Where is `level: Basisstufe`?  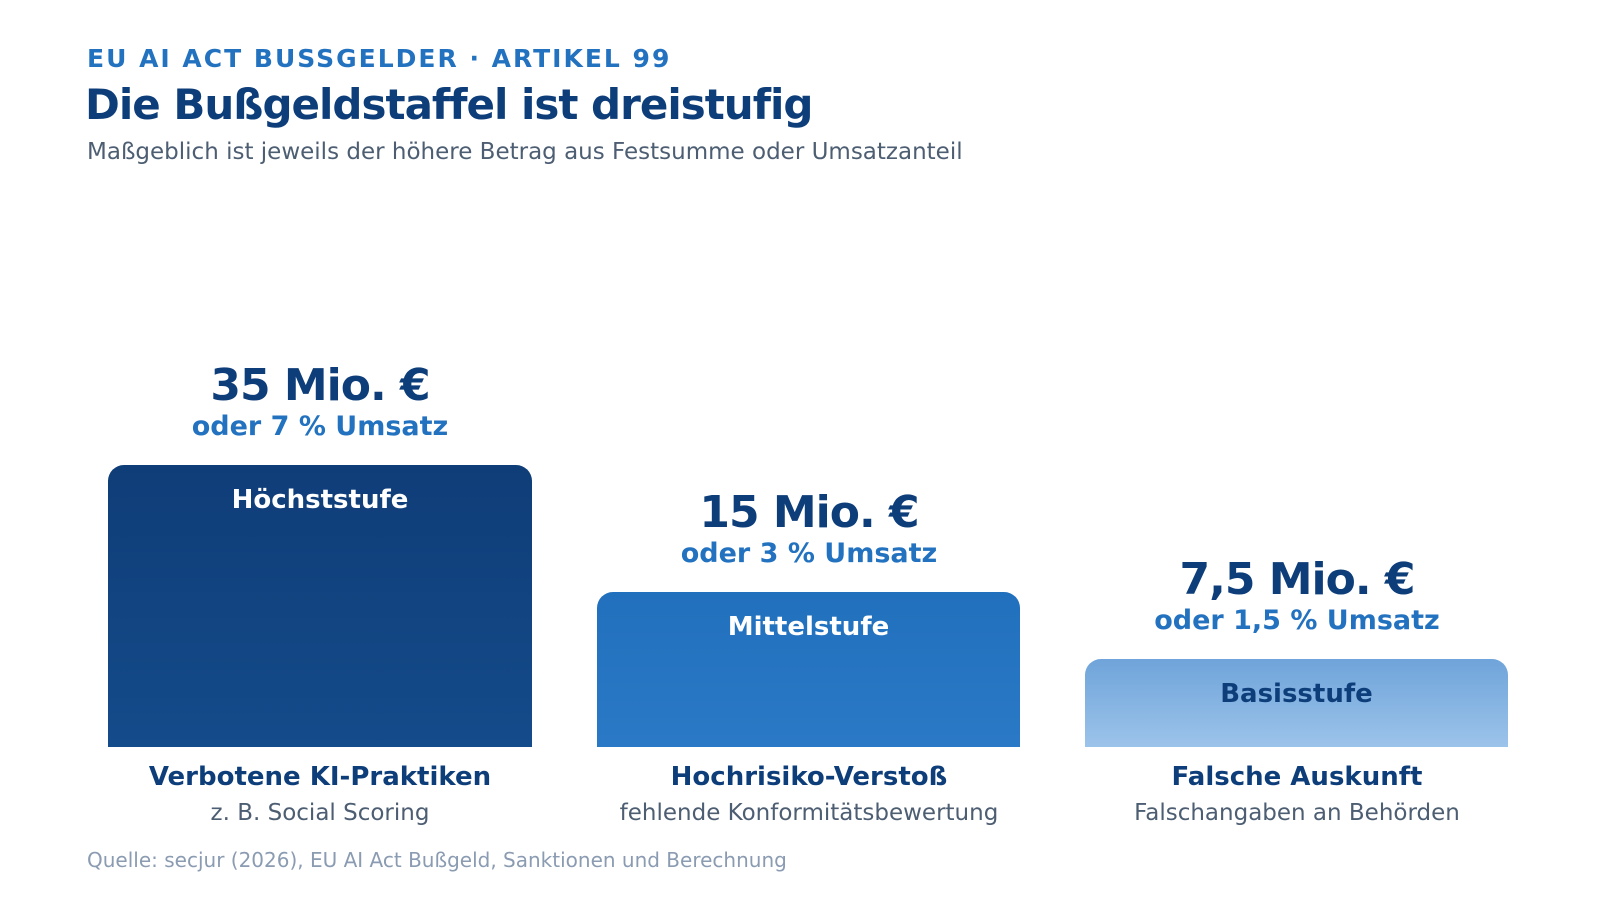 level: Basisstufe is located at coordinates (1296, 694).